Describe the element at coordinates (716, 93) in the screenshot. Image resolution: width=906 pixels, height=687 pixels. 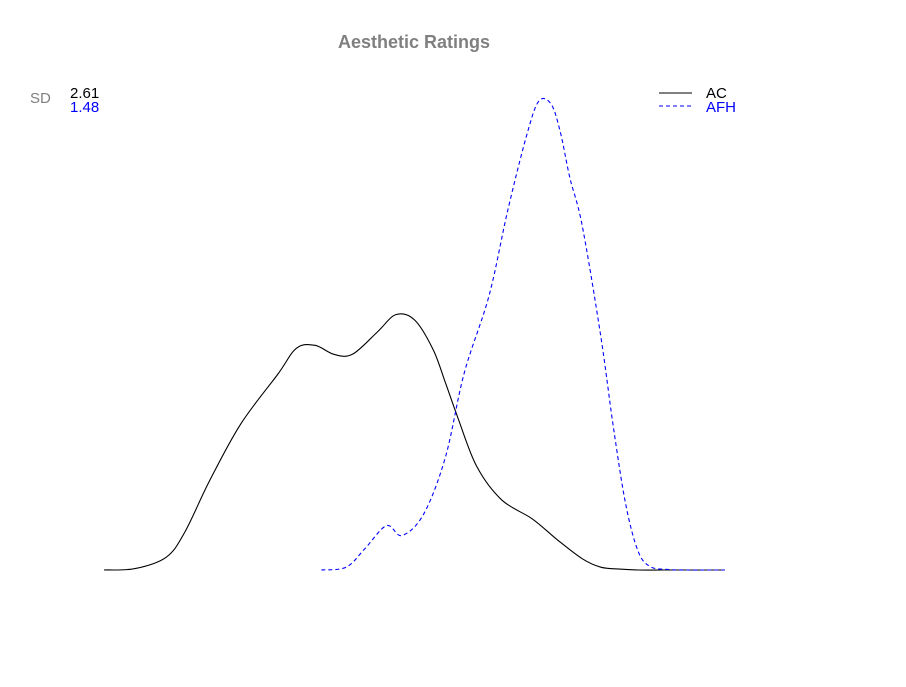
I see `legend-label-ac: AC` at that location.